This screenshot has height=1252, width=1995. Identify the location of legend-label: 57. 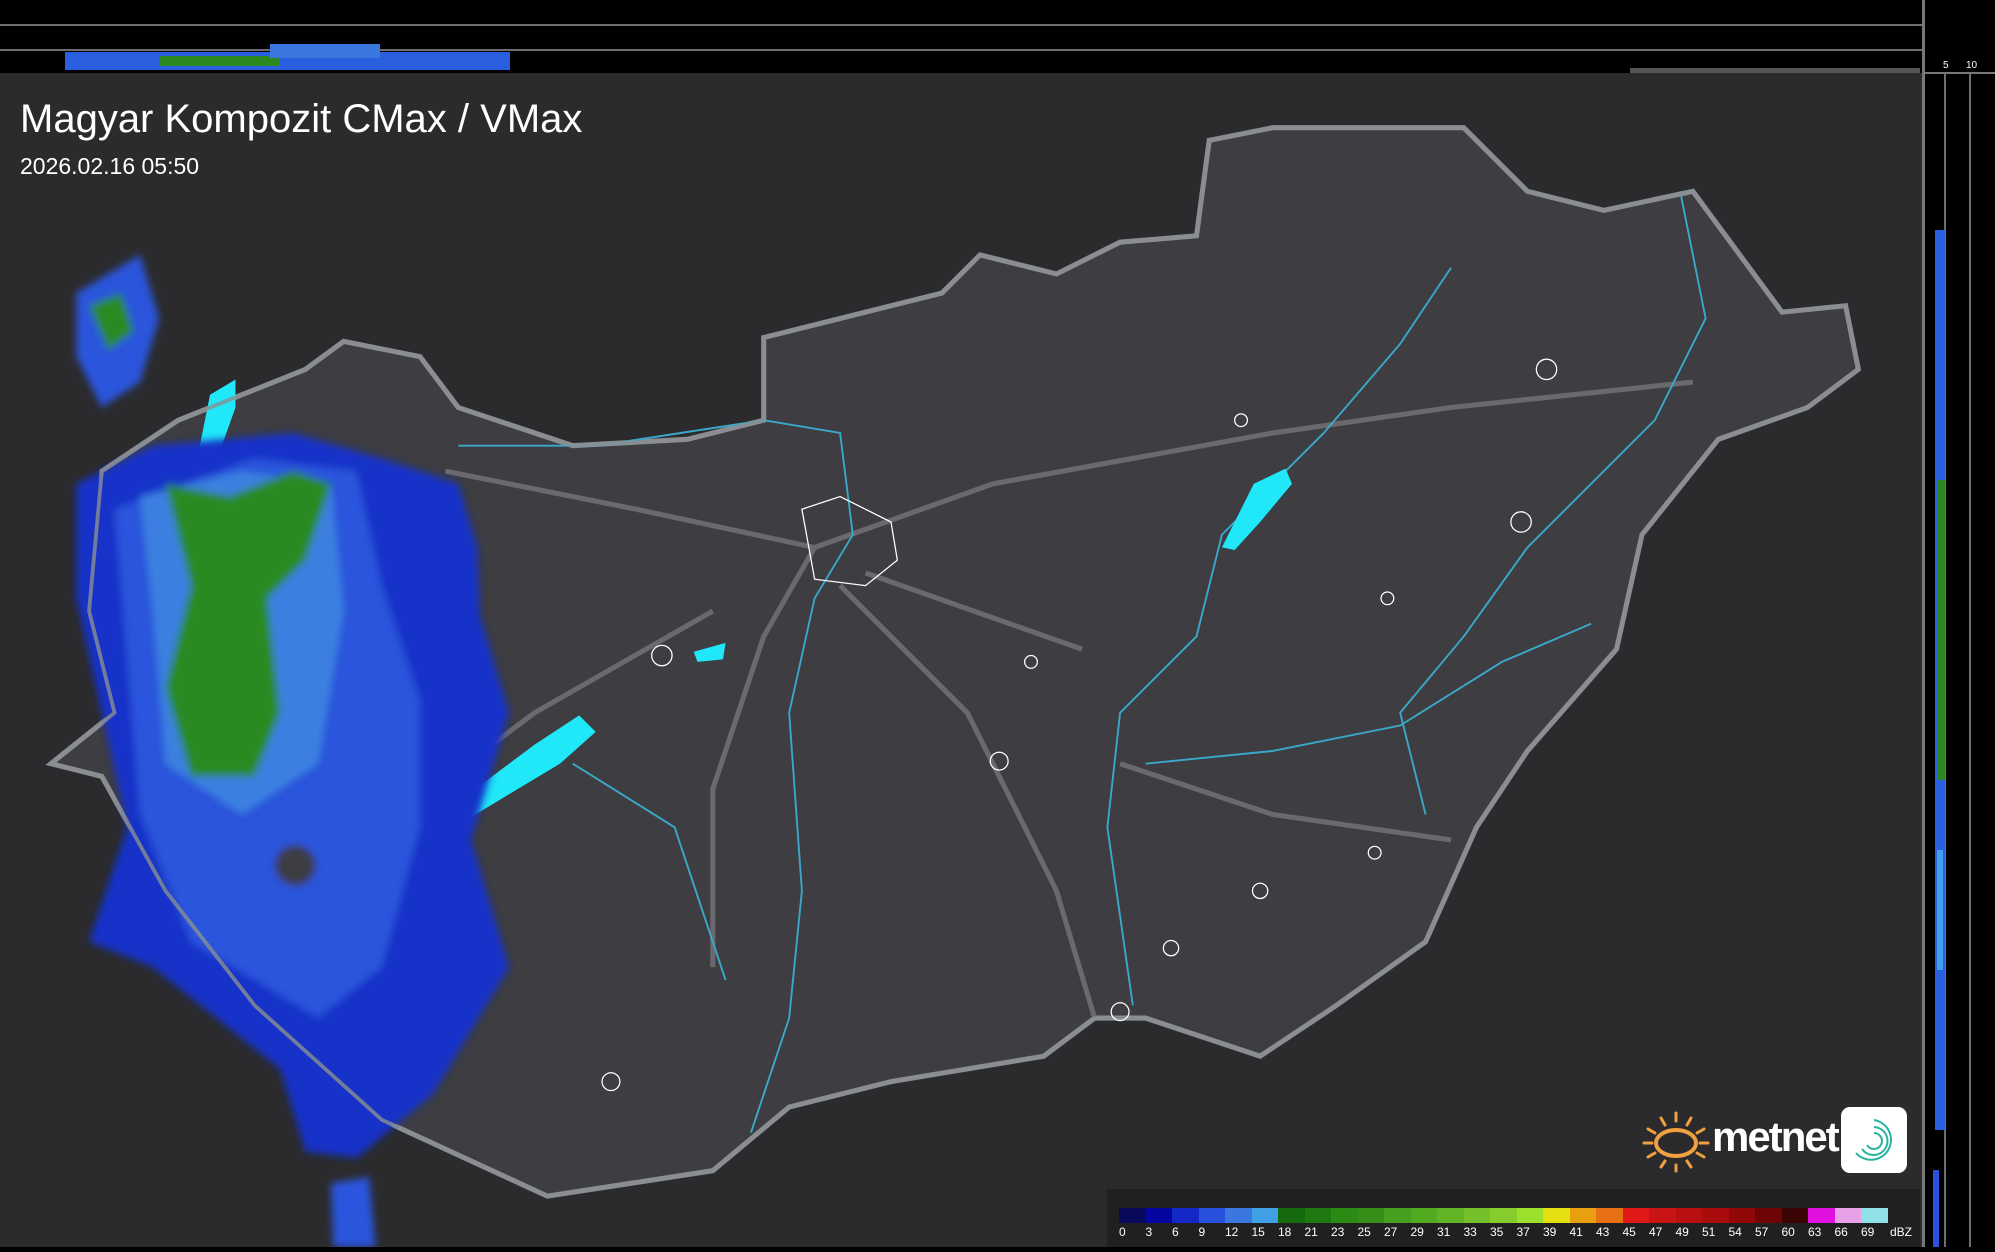
(1762, 1232).